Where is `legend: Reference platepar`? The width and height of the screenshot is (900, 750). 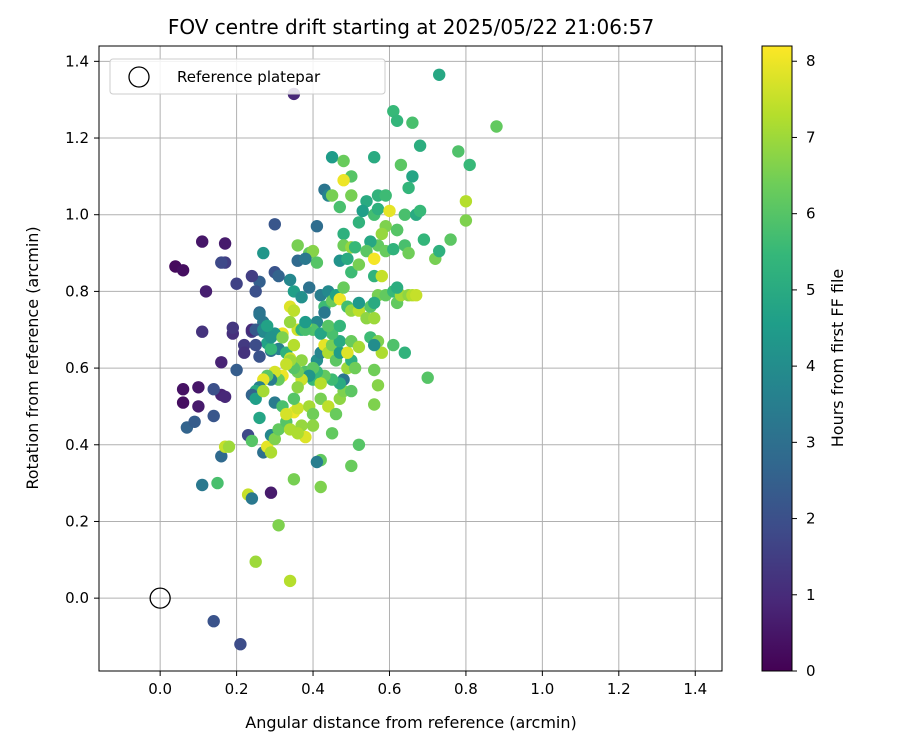 legend: Reference platepar is located at coordinates (247, 76).